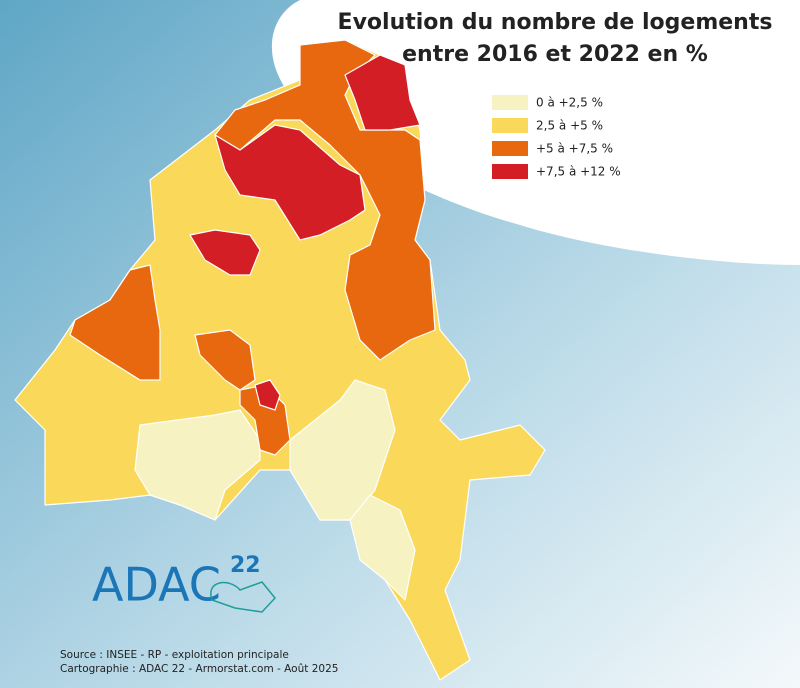 The width and height of the screenshot is (800, 688). Describe the element at coordinates (243, 597) in the screenshot. I see `logo-shape` at that location.